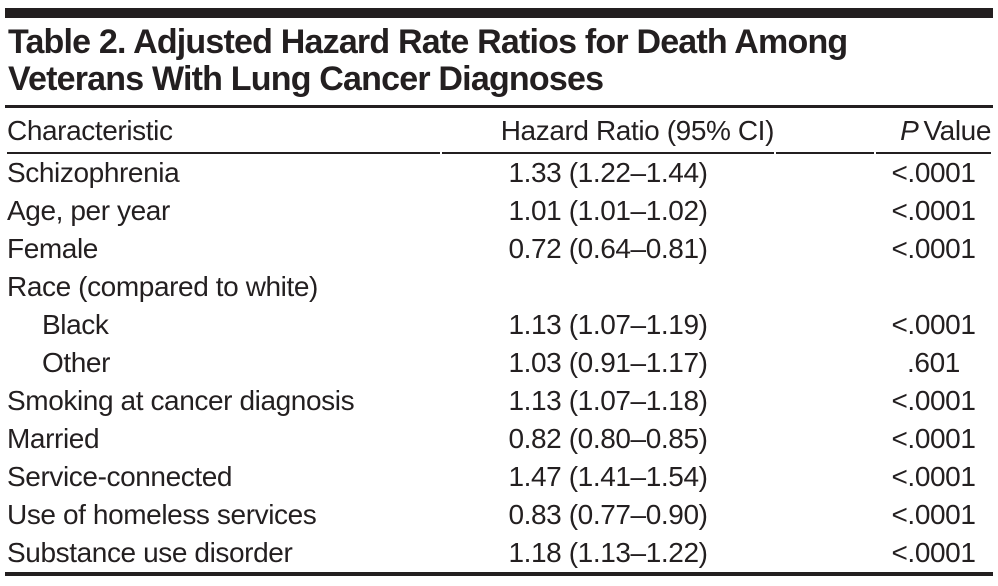  Describe the element at coordinates (608, 131) in the screenshot. I see `column-header-hazard-ratio: Hazard Ratio (95% CI)` at that location.